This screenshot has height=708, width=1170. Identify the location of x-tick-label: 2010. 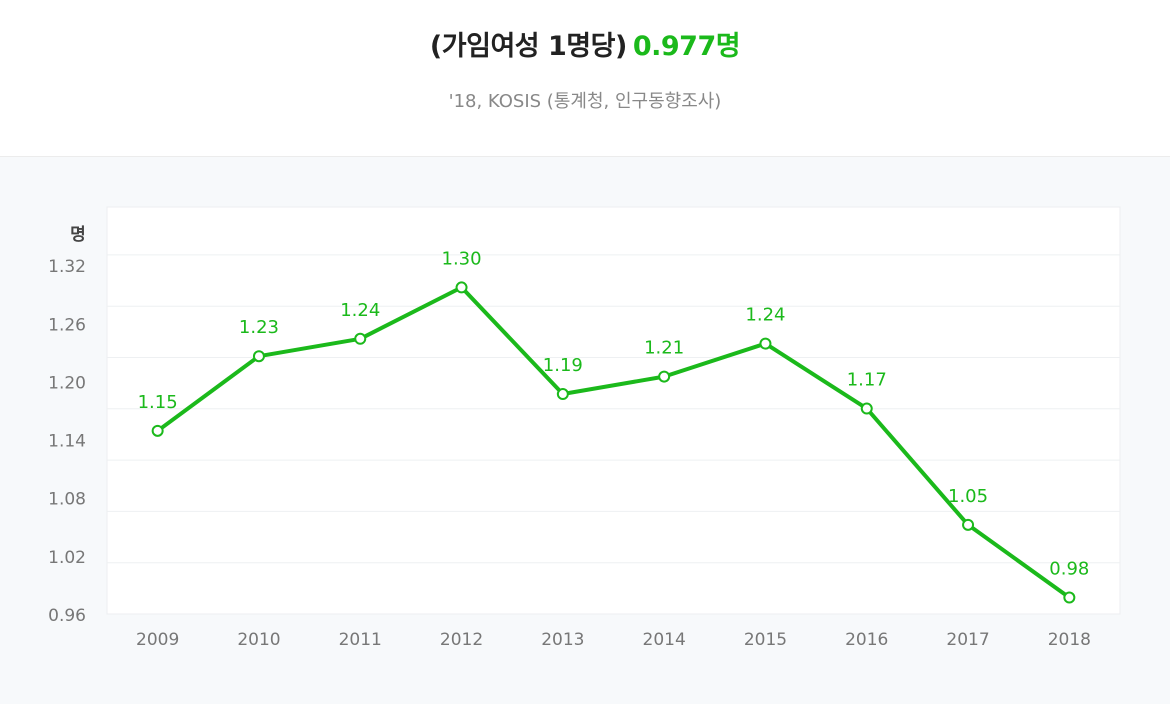
(258, 640).